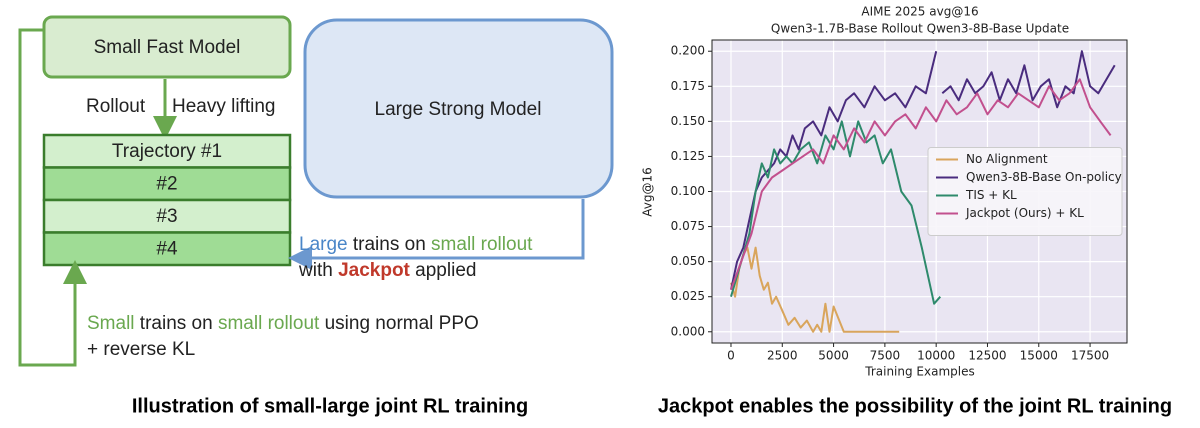  I want to click on text-segment: Large, so click(323, 244).